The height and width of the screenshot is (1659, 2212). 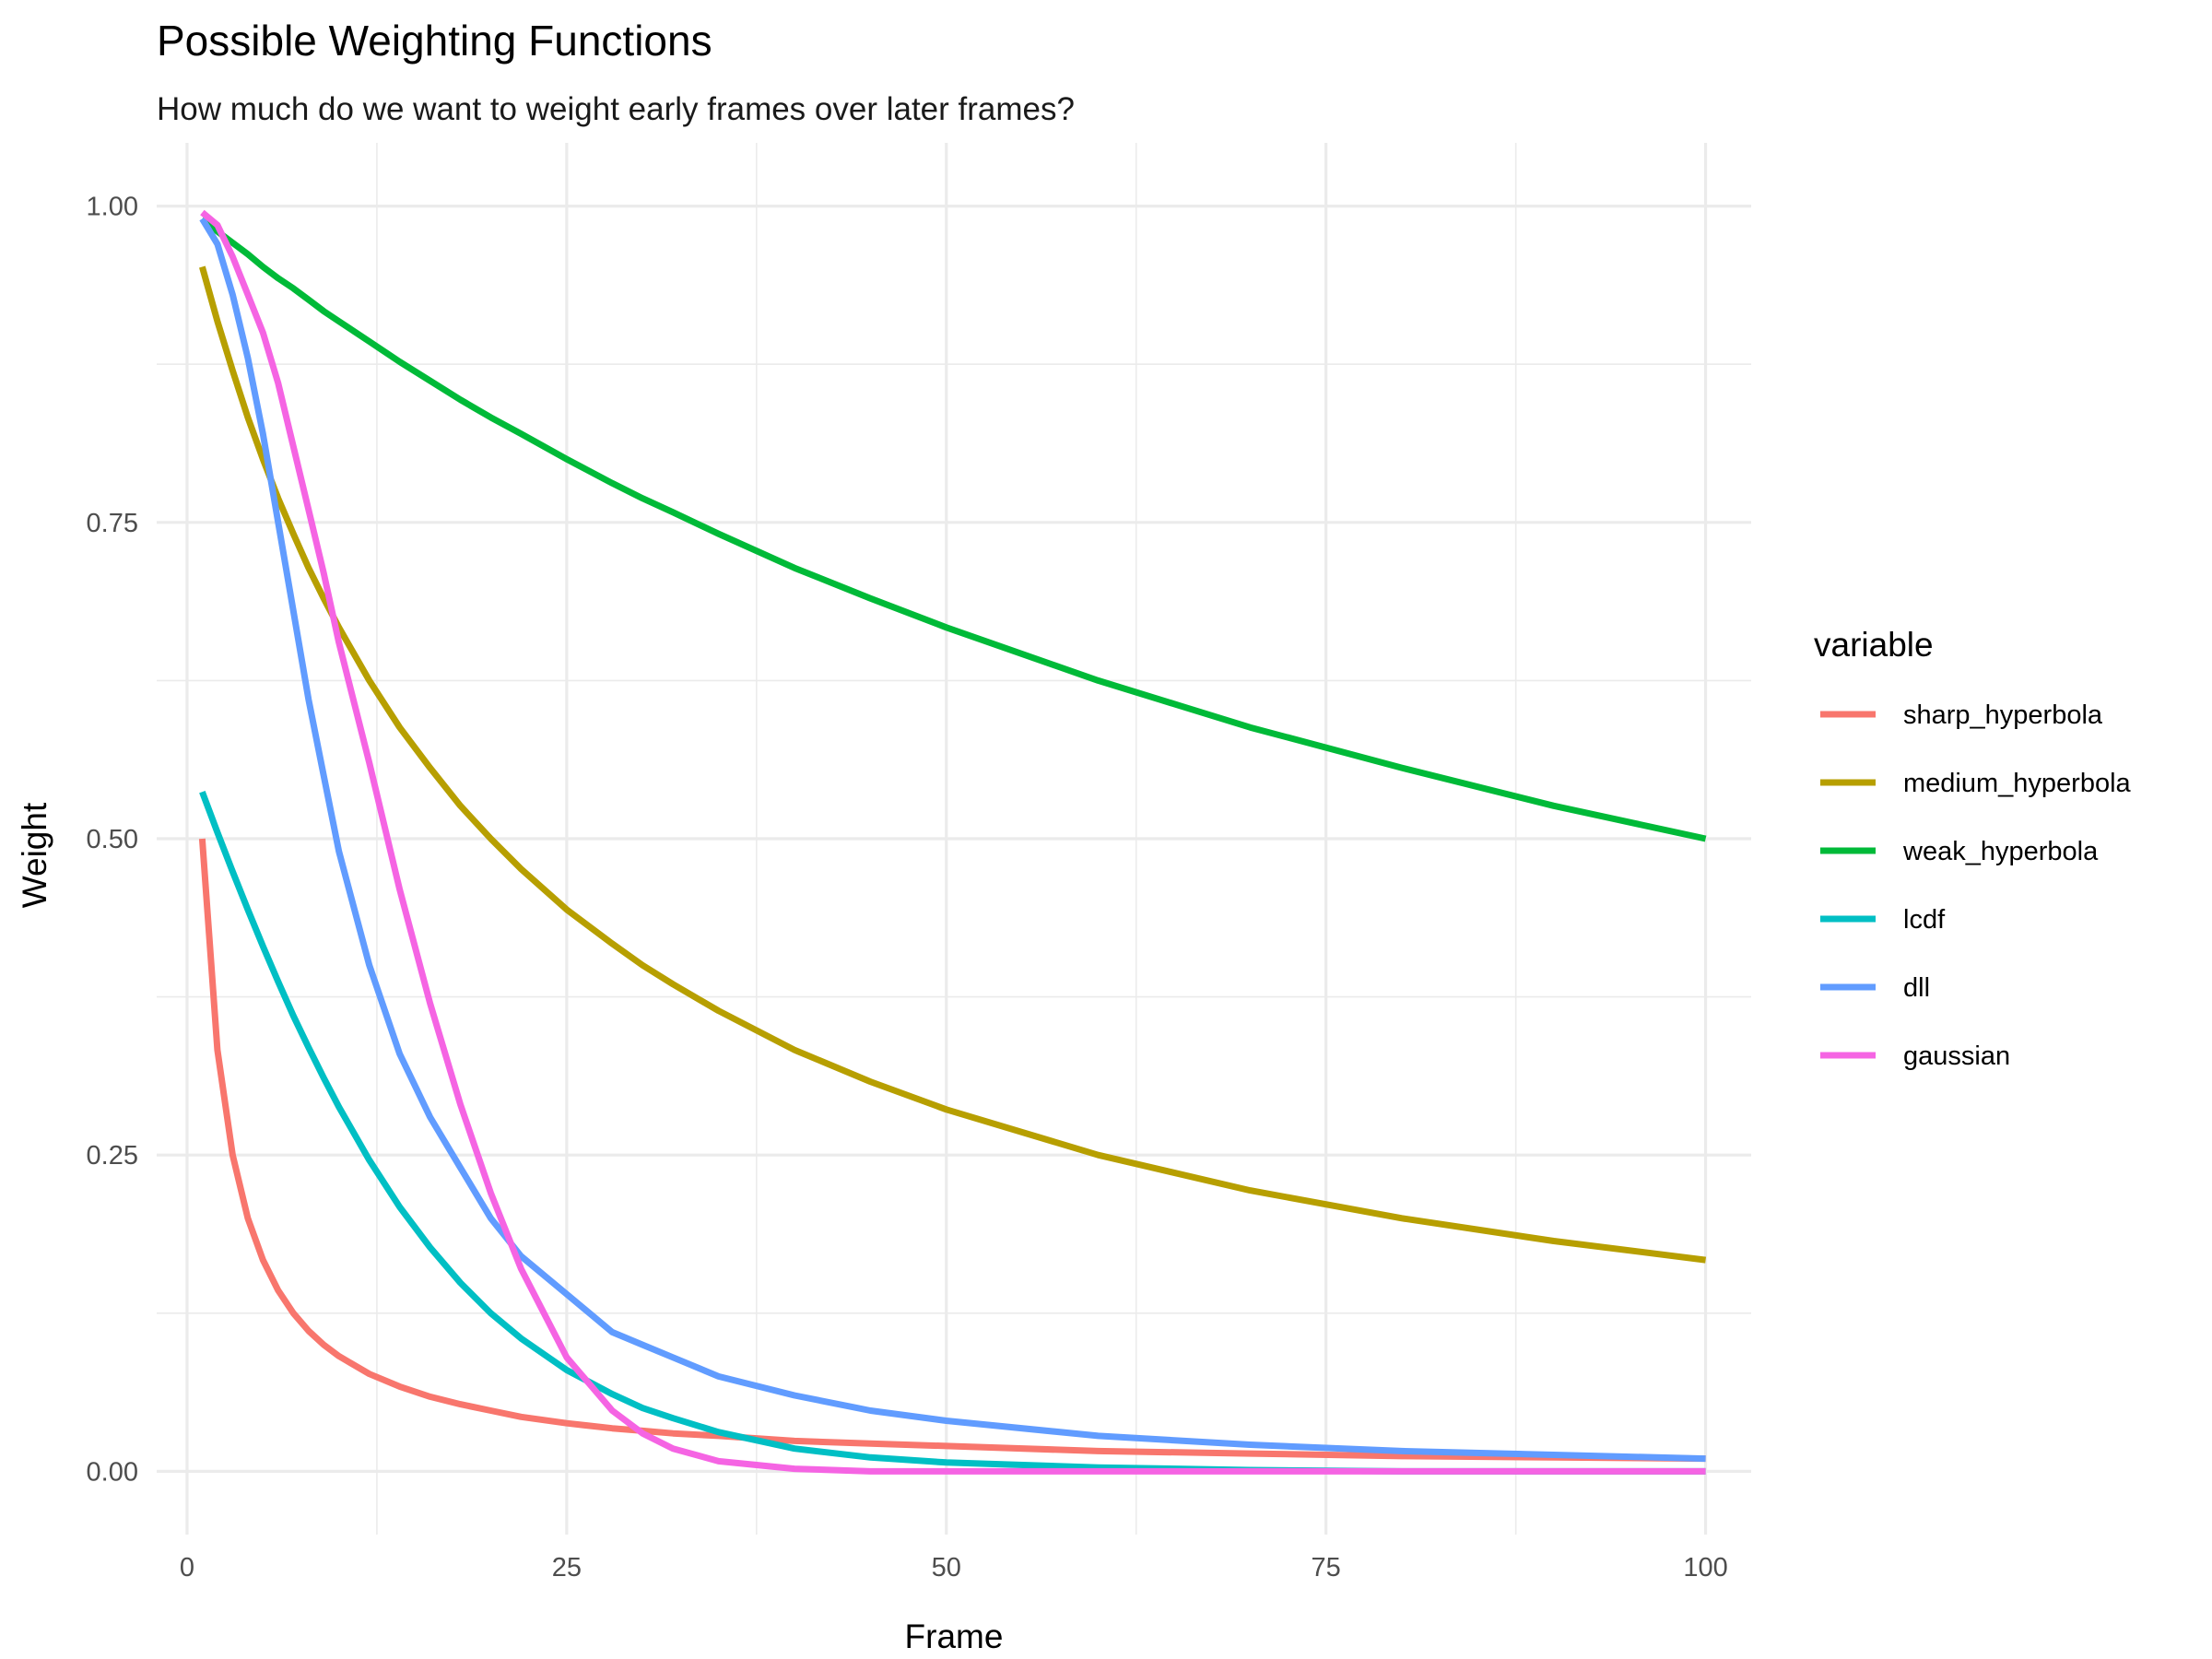 I want to click on x-tick-label: 0, so click(x=187, y=1568).